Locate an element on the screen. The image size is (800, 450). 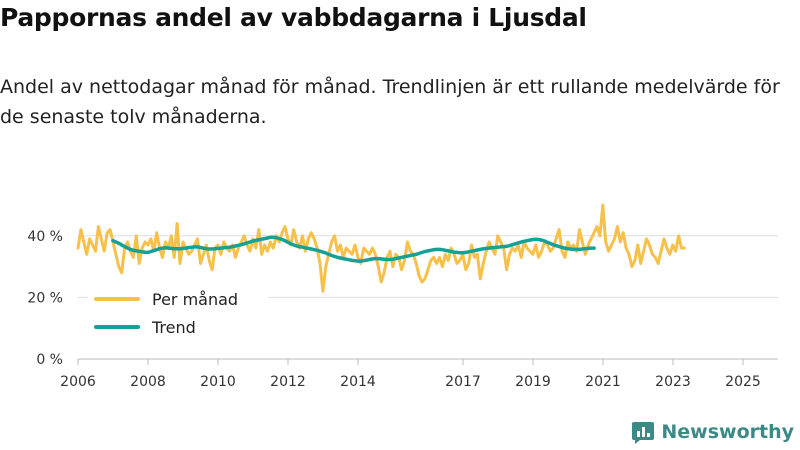
y-tick-label: 0 % is located at coordinates (49, 360).